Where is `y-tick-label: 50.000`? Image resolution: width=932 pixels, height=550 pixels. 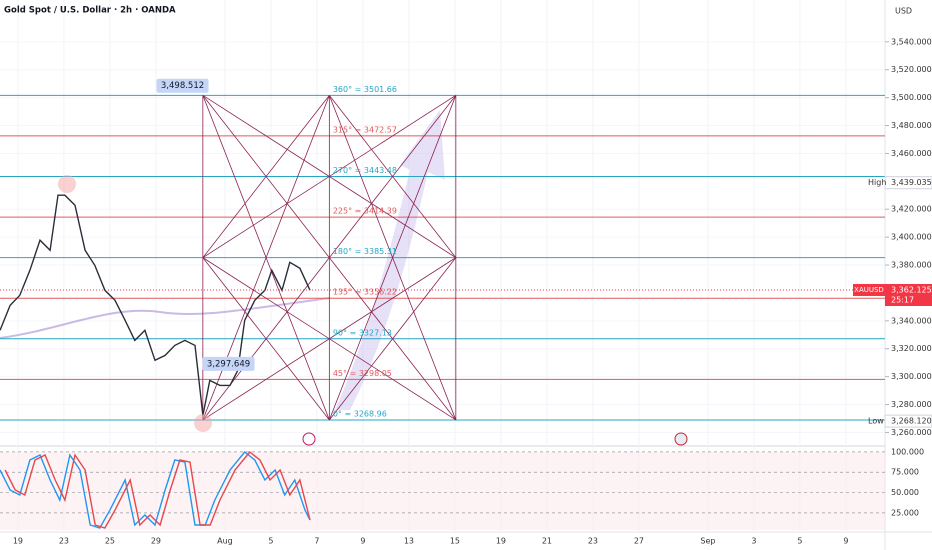 y-tick-label: 50.000 is located at coordinates (905, 492).